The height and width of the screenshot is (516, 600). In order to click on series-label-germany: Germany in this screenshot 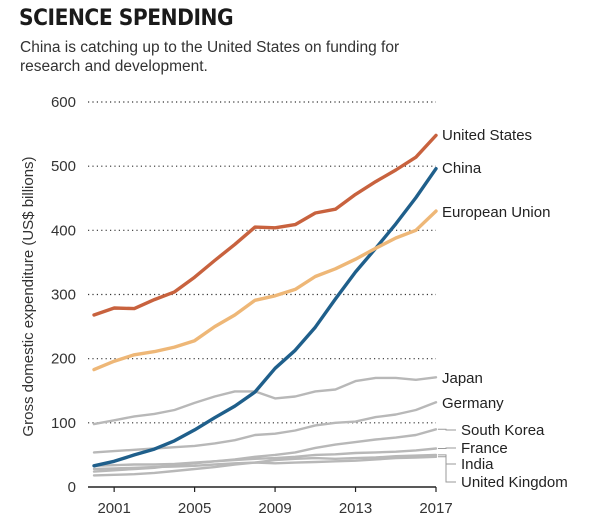, I will do `click(473, 403)`.